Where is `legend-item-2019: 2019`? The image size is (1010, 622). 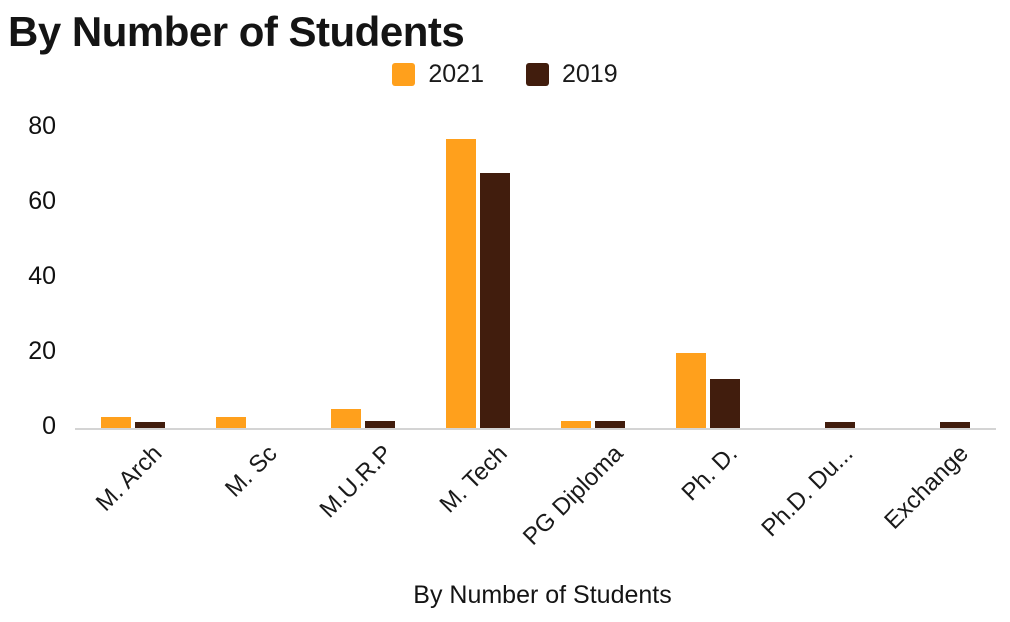
legend-item-2019: 2019 is located at coordinates (572, 74).